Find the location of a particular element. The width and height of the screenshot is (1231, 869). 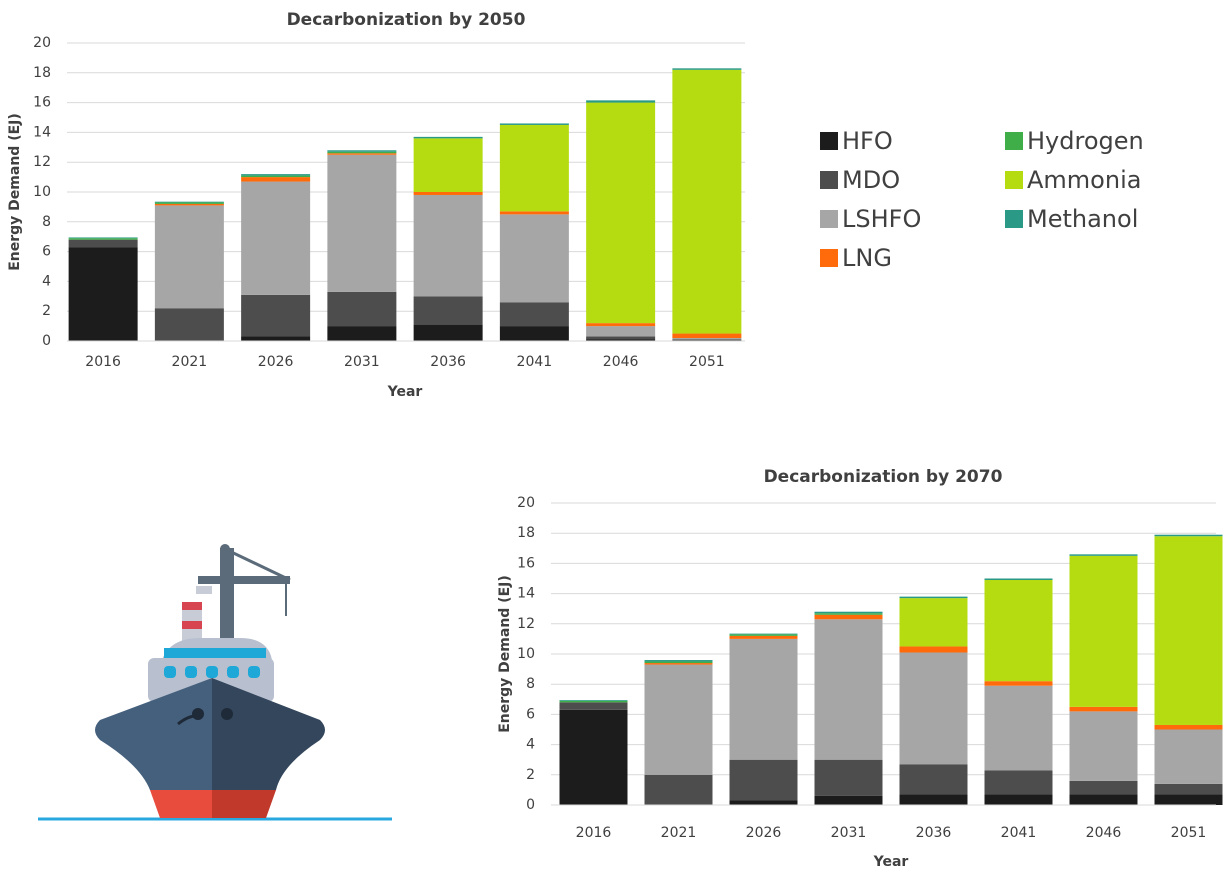

chart-title: Decarbonization by 2050 is located at coordinates (406, 20).